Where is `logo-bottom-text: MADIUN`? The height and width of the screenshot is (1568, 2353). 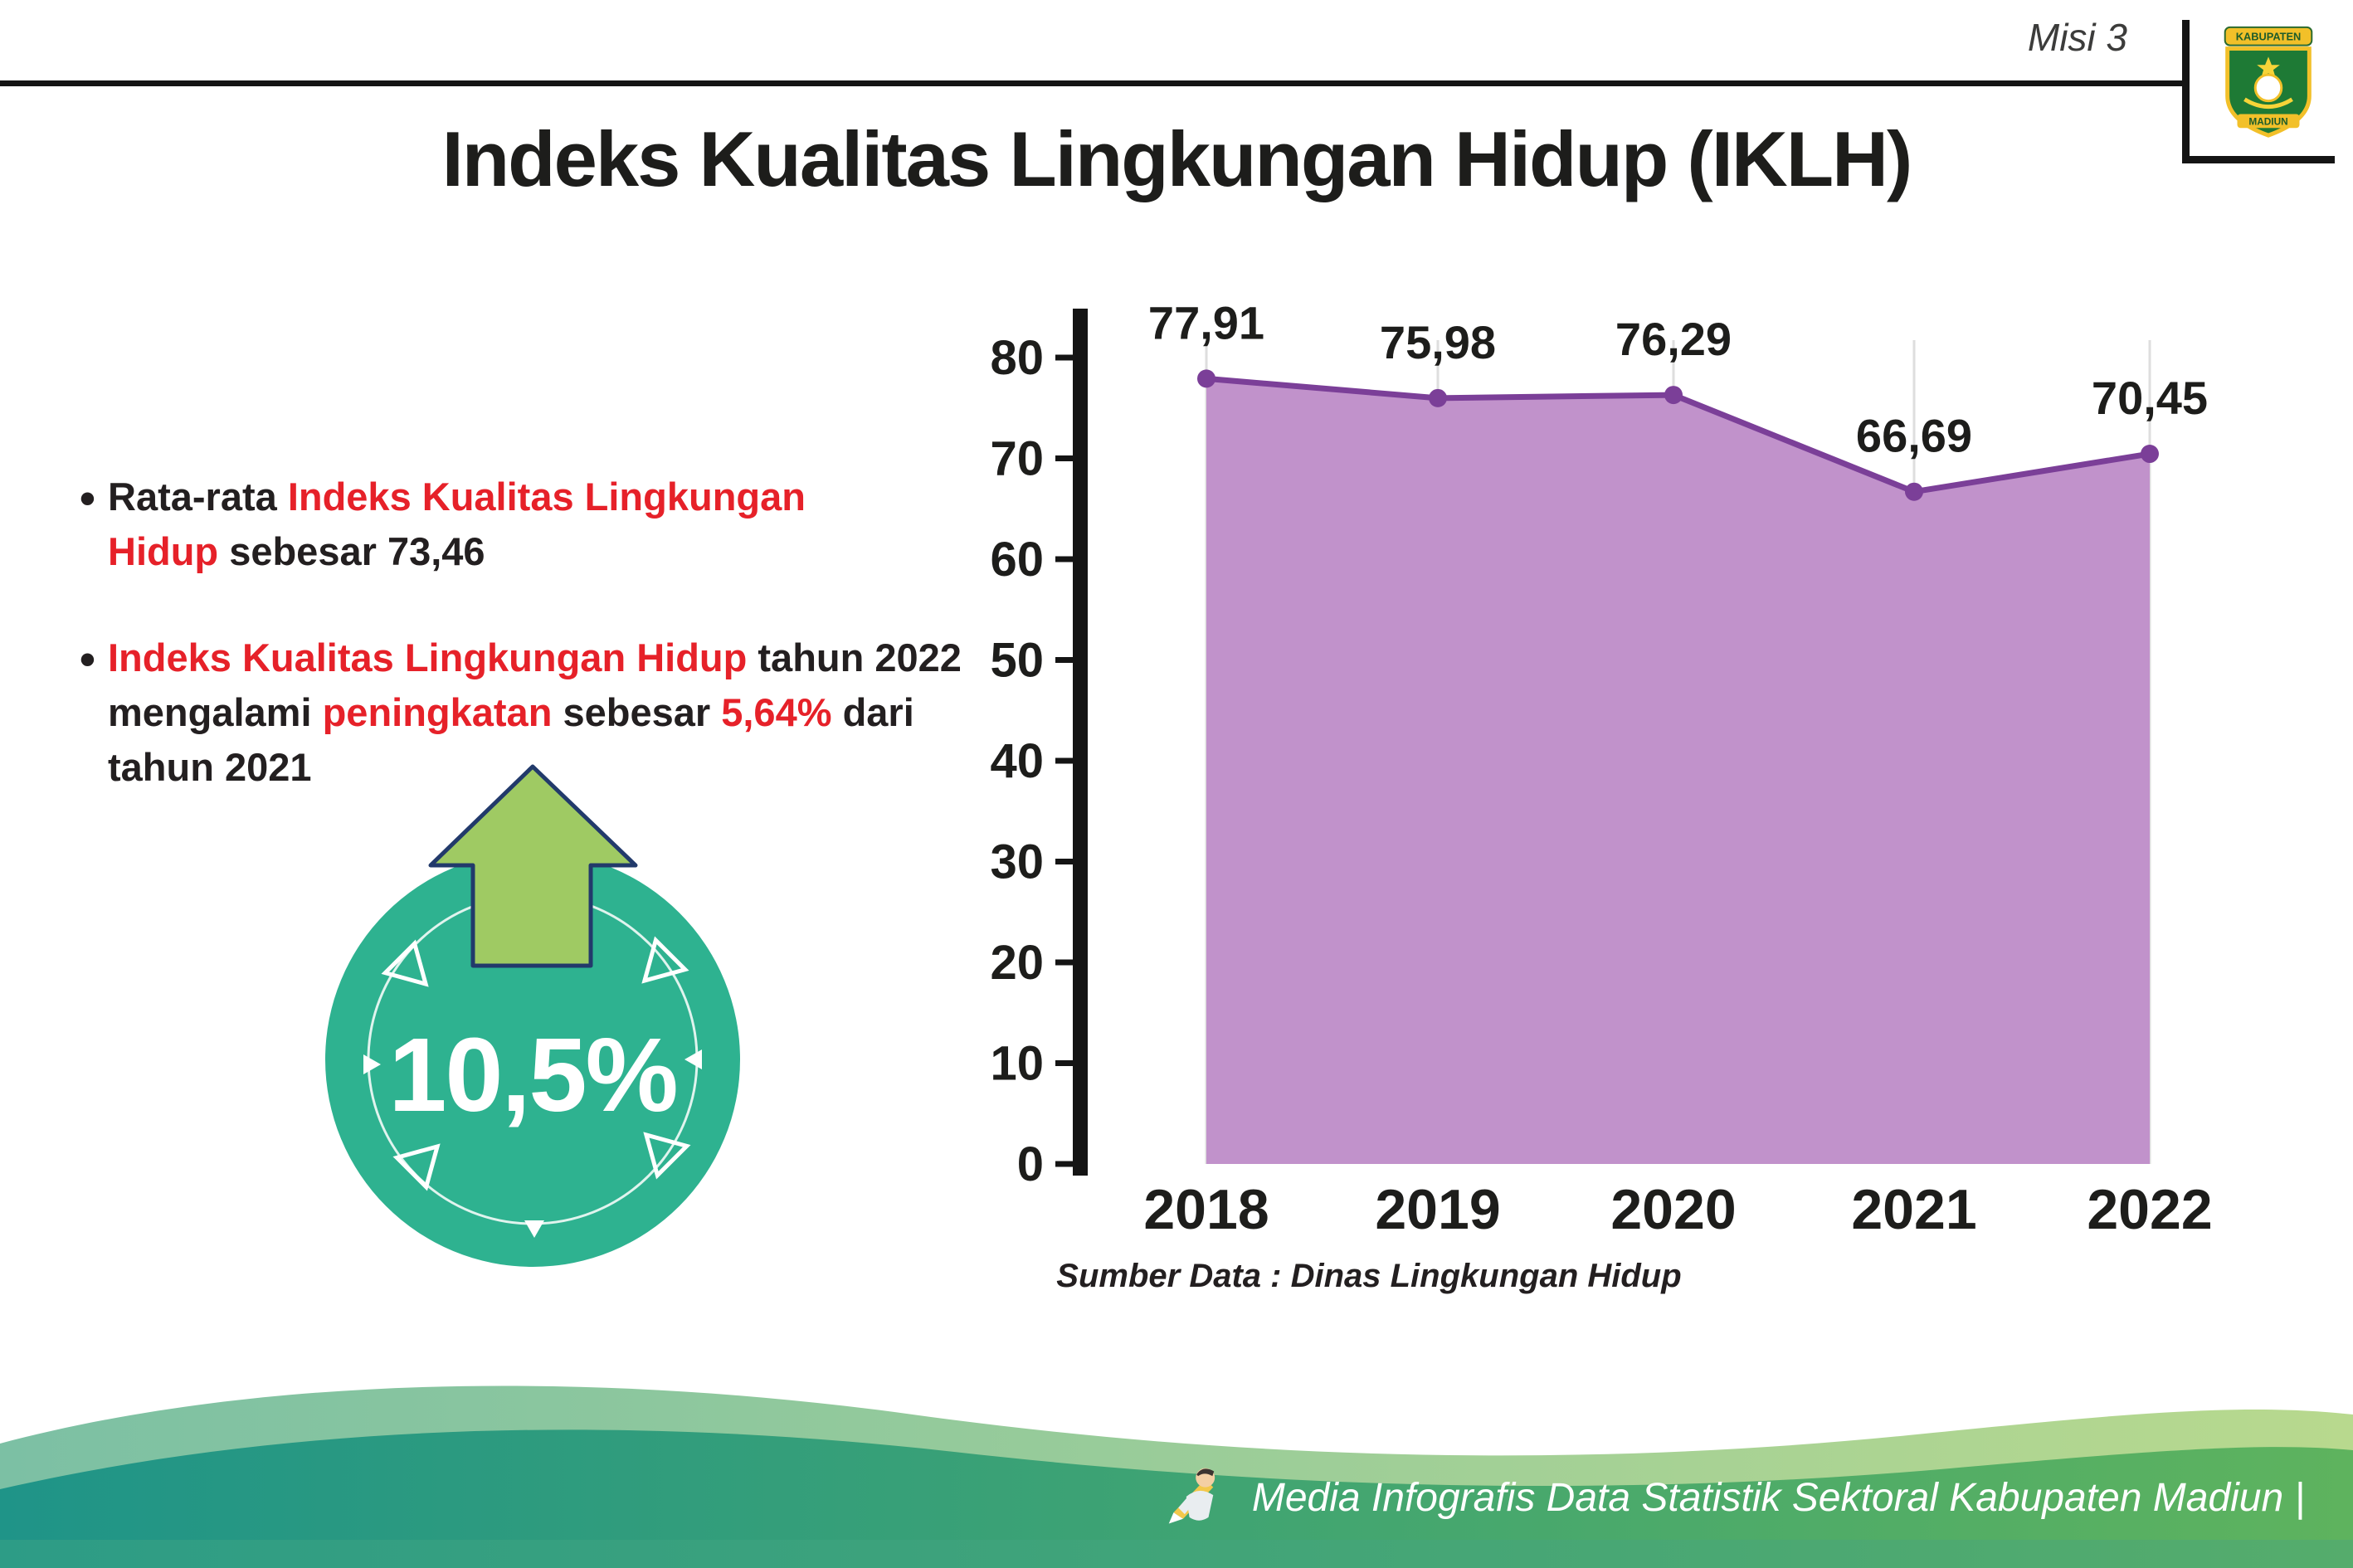
logo-bottom-text: MADIUN is located at coordinates (2267, 121).